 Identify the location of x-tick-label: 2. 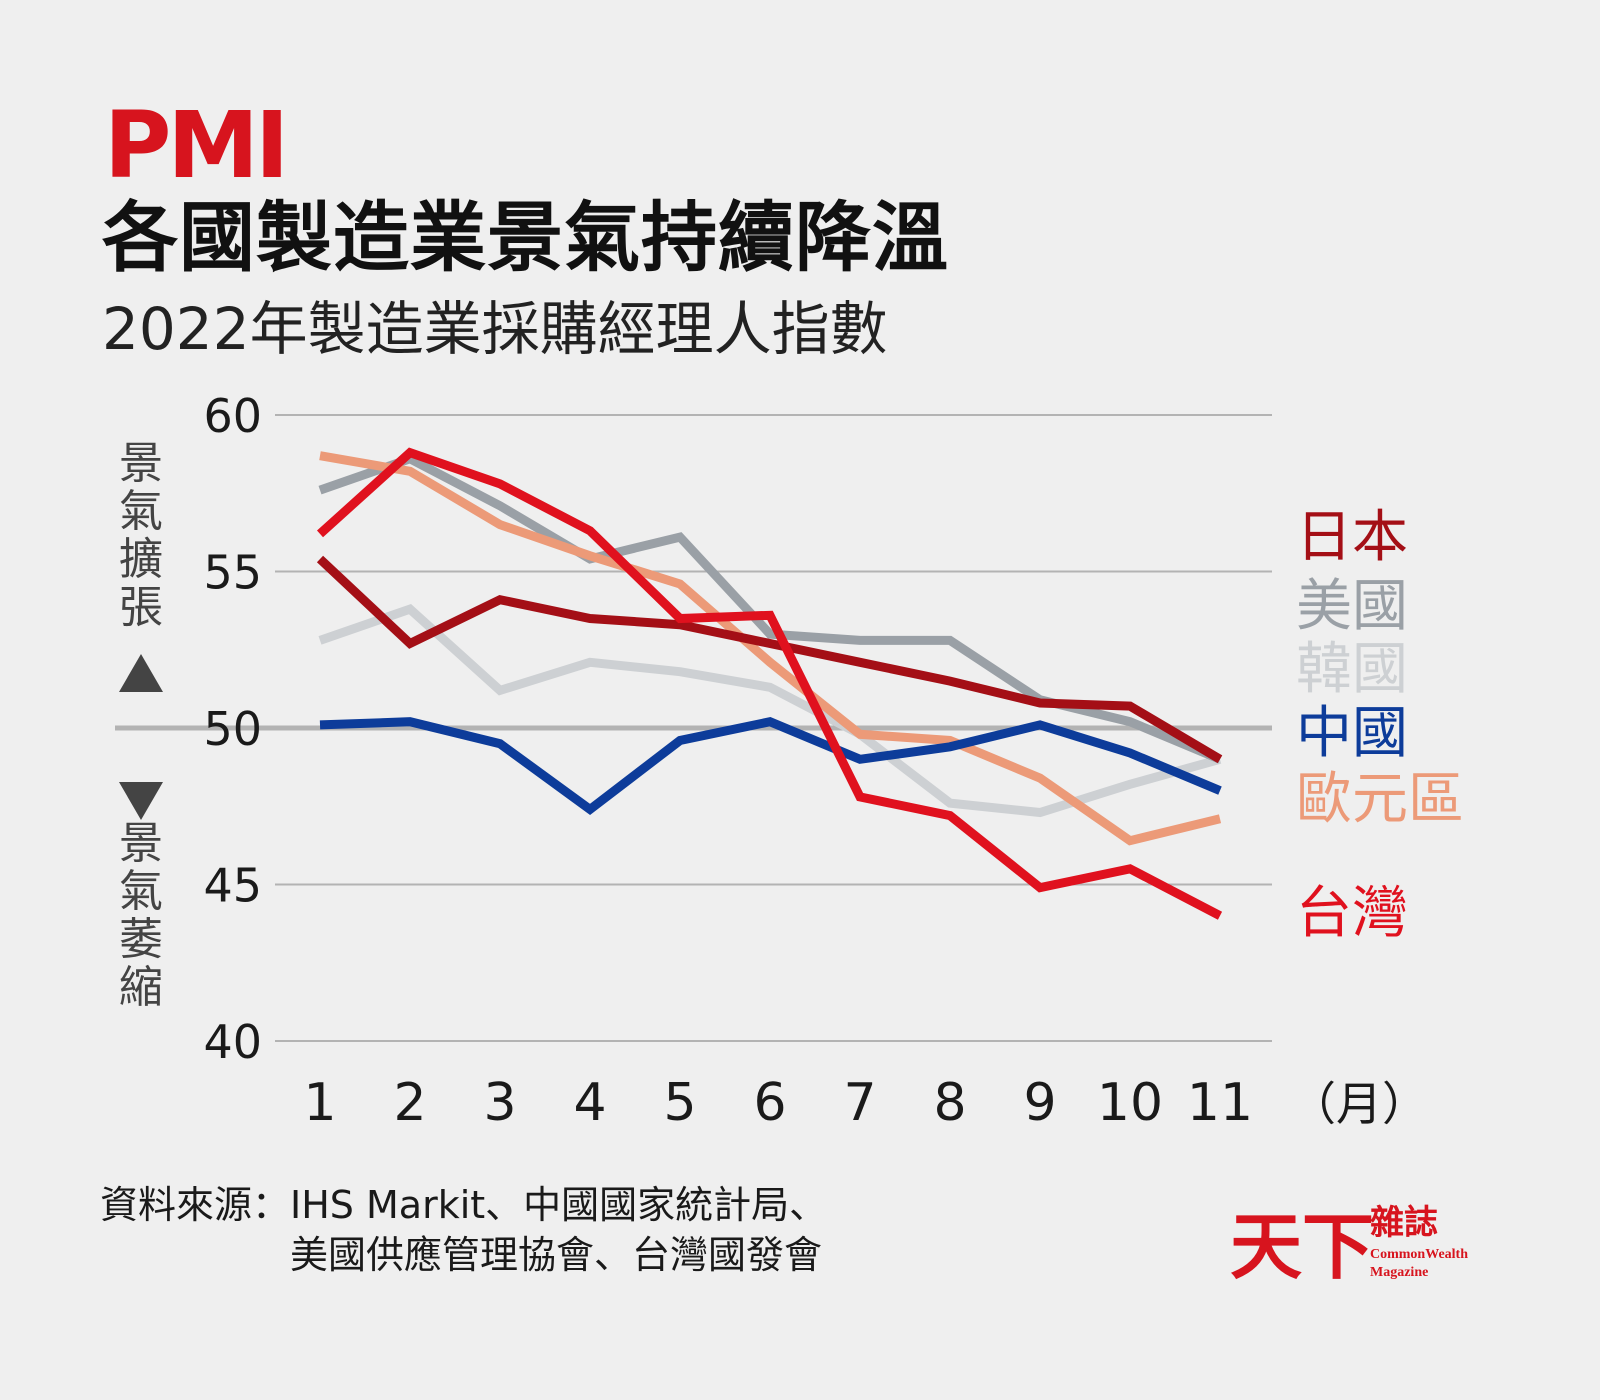
(409, 1103).